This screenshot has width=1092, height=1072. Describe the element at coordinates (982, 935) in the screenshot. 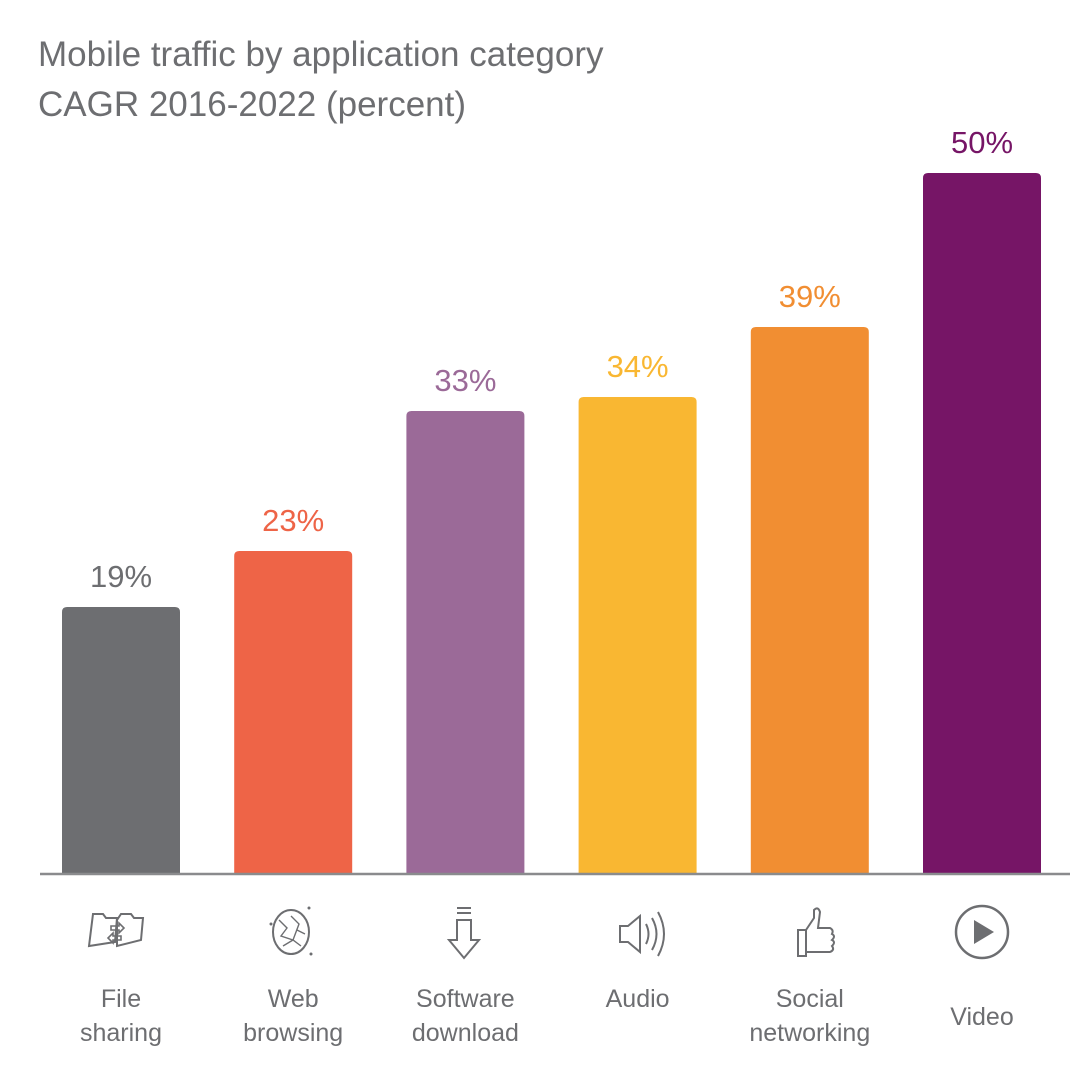

I see `play-icon` at that location.